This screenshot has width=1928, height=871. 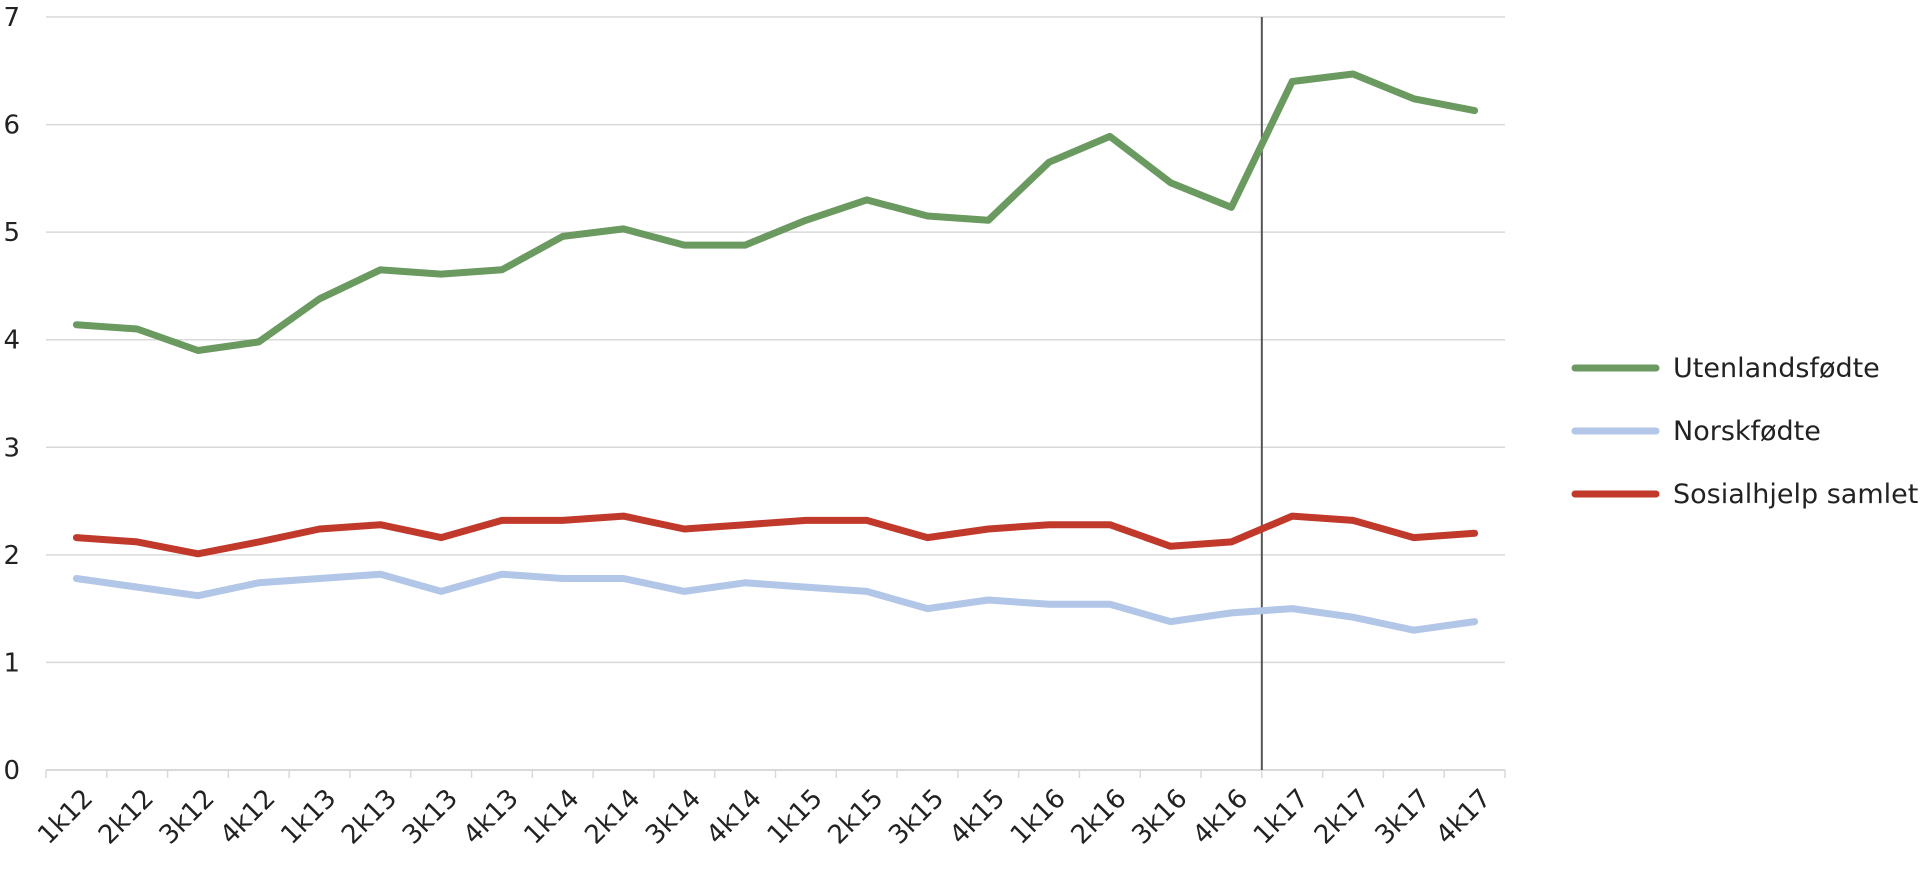 What do you see at coordinates (1463, 817) in the screenshot?
I see `x-tick-label: 4k17` at bounding box center [1463, 817].